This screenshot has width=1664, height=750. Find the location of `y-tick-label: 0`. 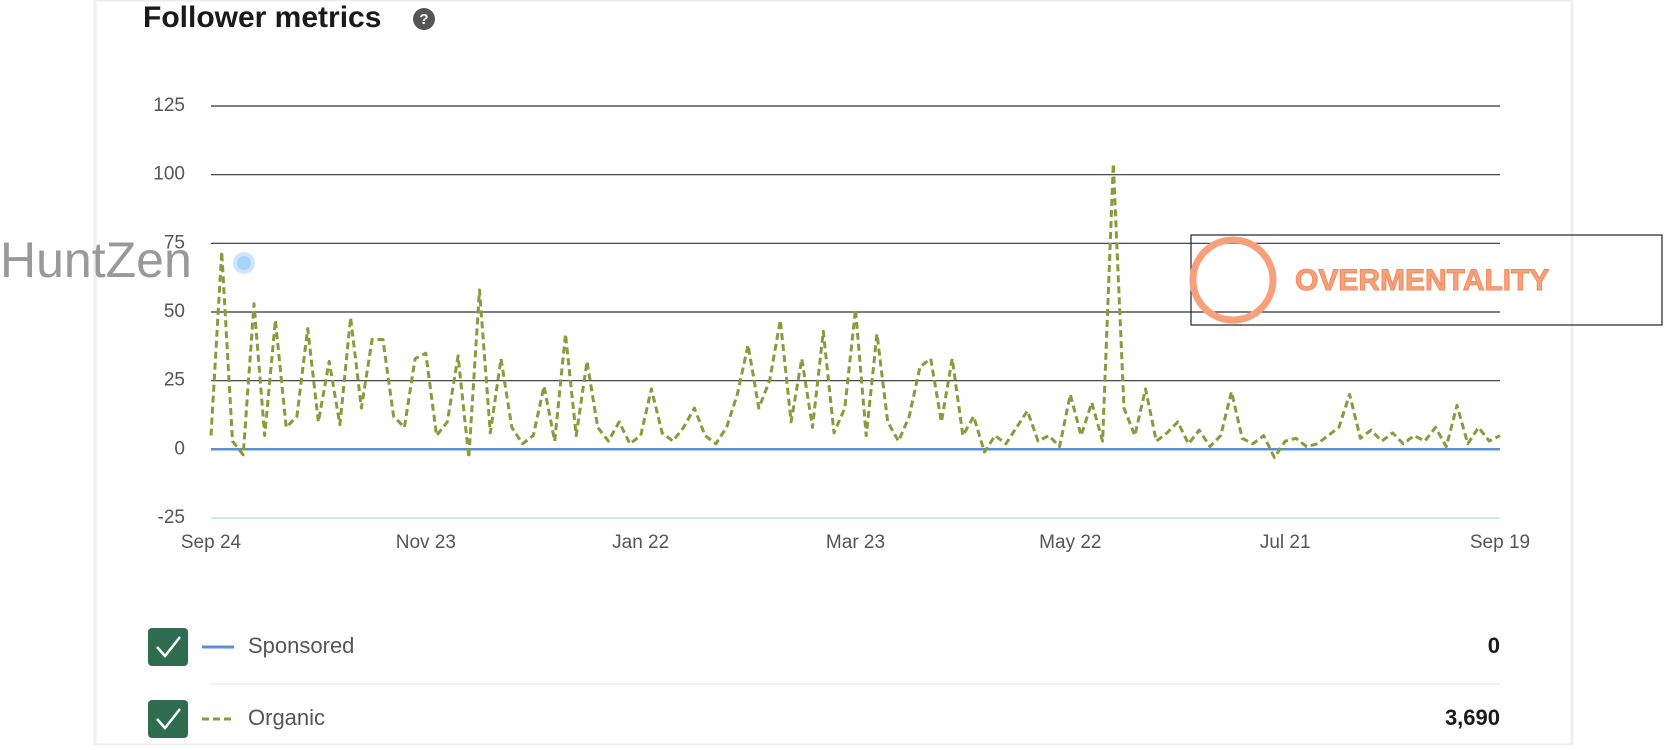

y-tick-label: 0 is located at coordinates (179, 448).